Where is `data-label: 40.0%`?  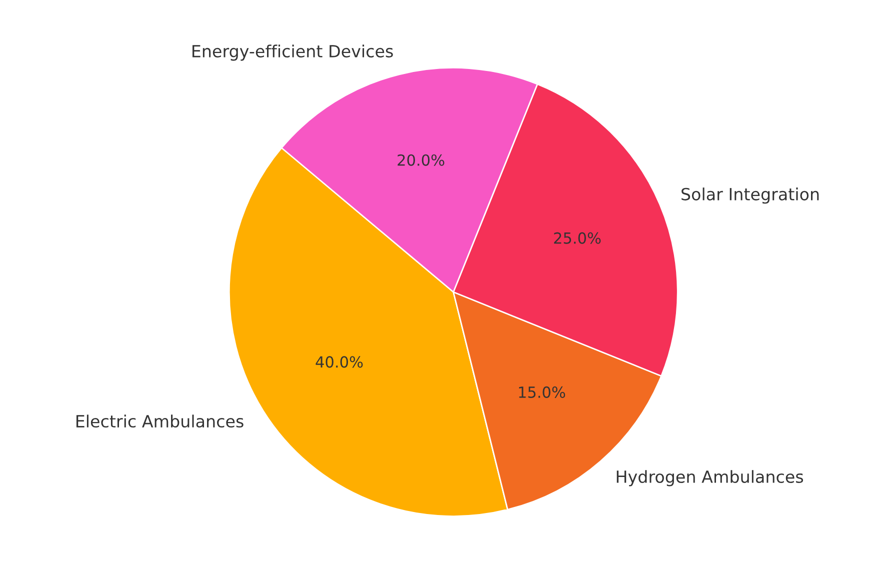
data-label: 40.0% is located at coordinates (339, 362).